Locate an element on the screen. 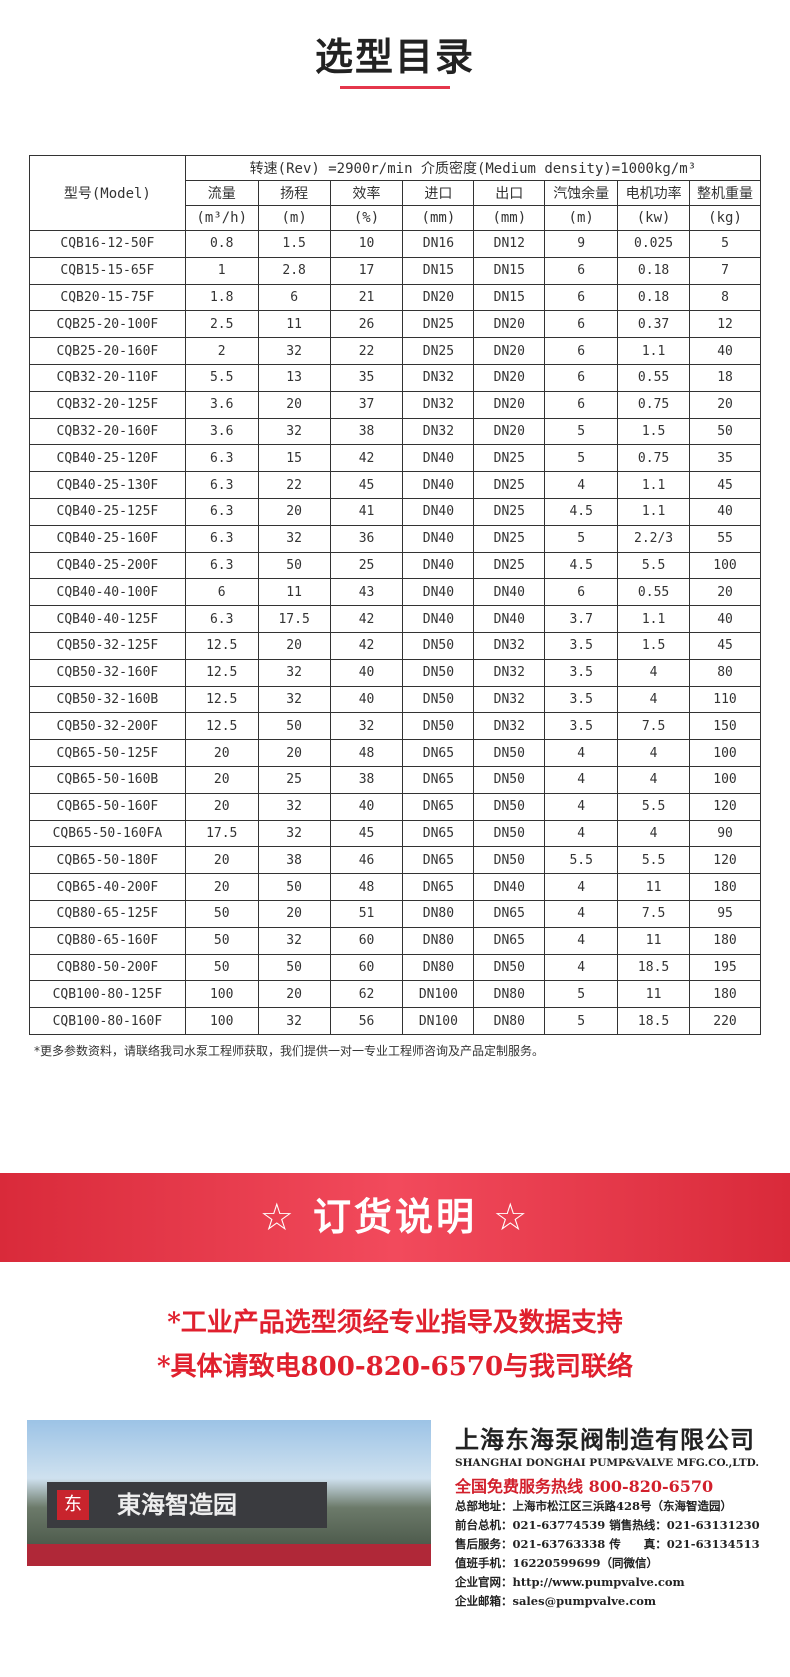 The height and width of the screenshot is (1677, 790). contact-line: 企业邮箱：sales@pumpvalve.com is located at coordinates (556, 1601).